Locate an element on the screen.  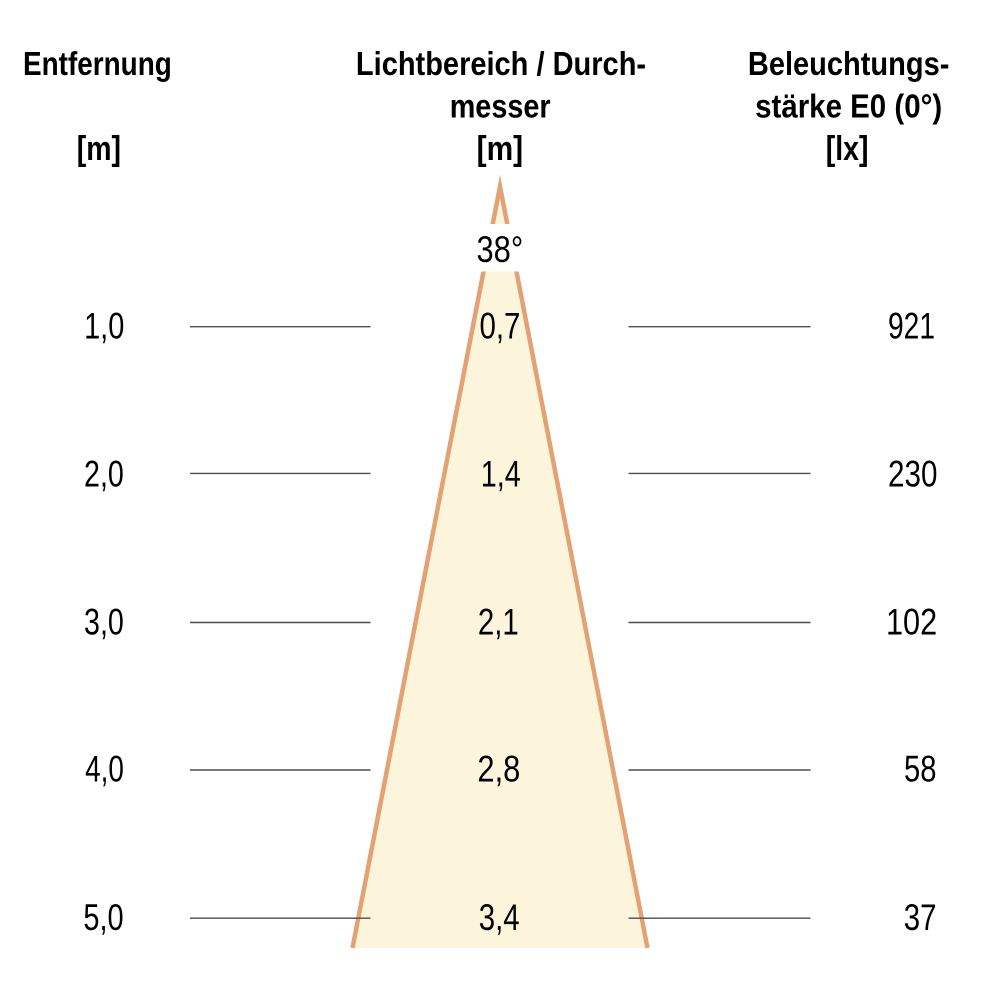
svg-text: 1,4 is located at coordinates (501, 473).